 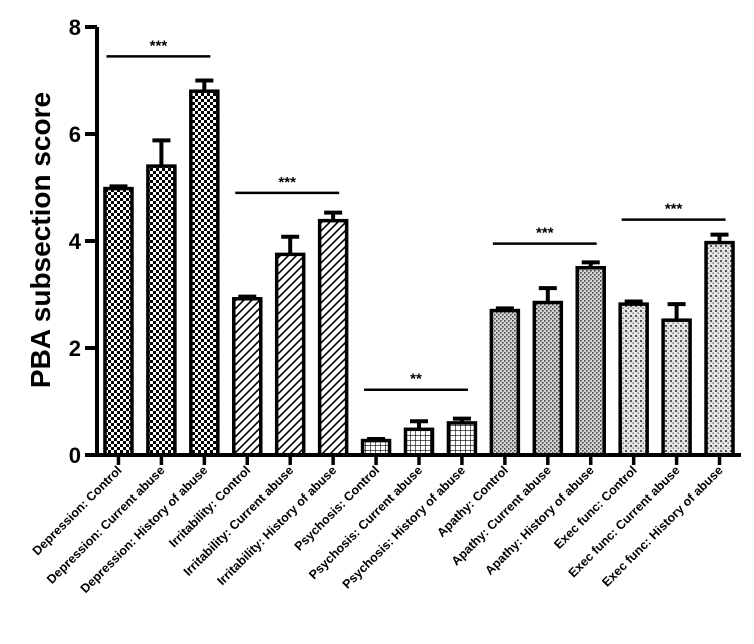 What do you see at coordinates (75, 241) in the screenshot?
I see `y-tick-label: 4` at bounding box center [75, 241].